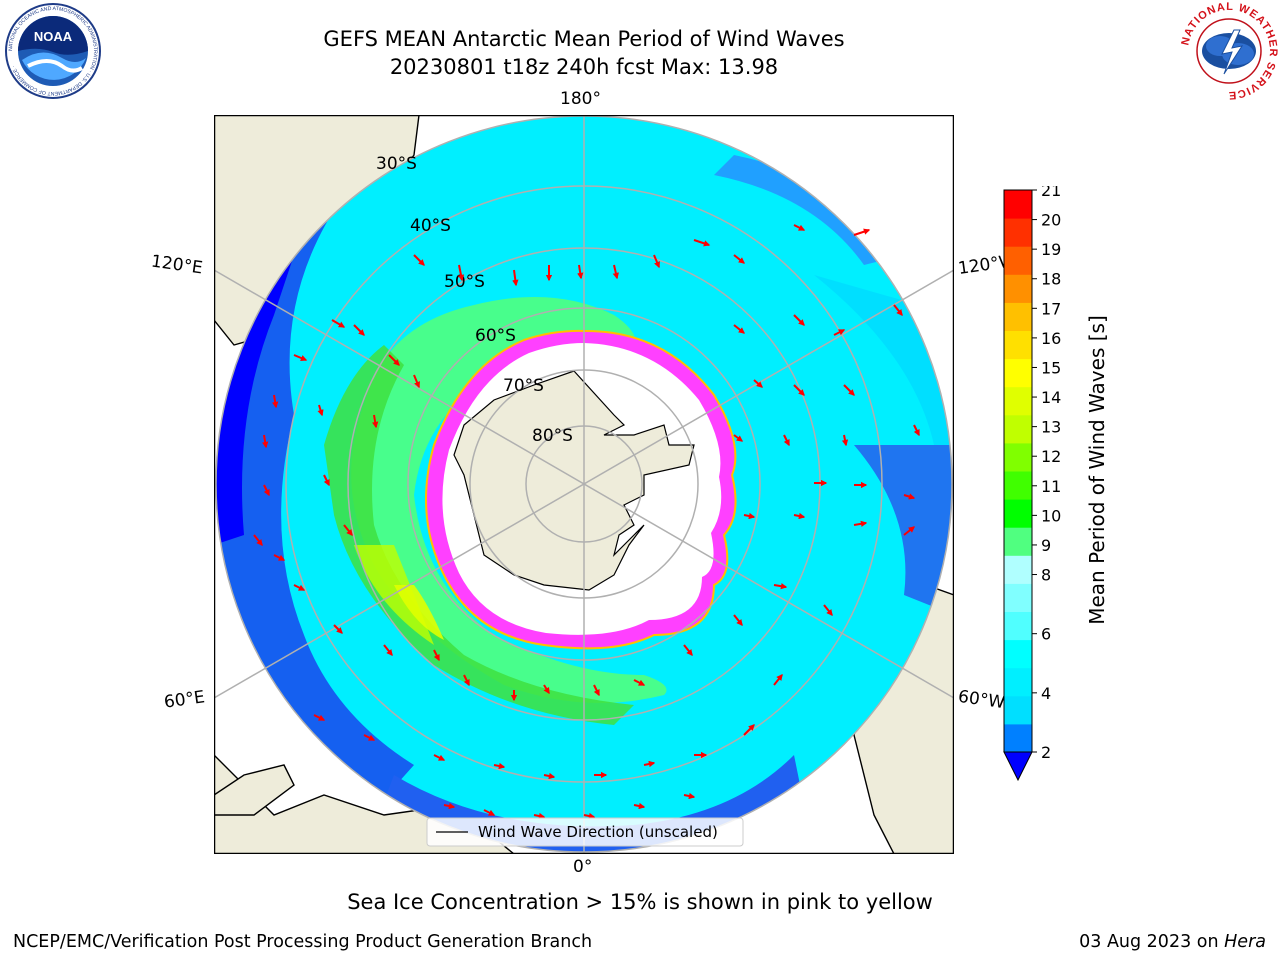  What do you see at coordinates (1046, 474) in the screenshot?
I see `colorbar-ticks: 21 20 19 18 17 16 15 14 13 12 11 10 9 8 6 4 2` at bounding box center [1046, 474].